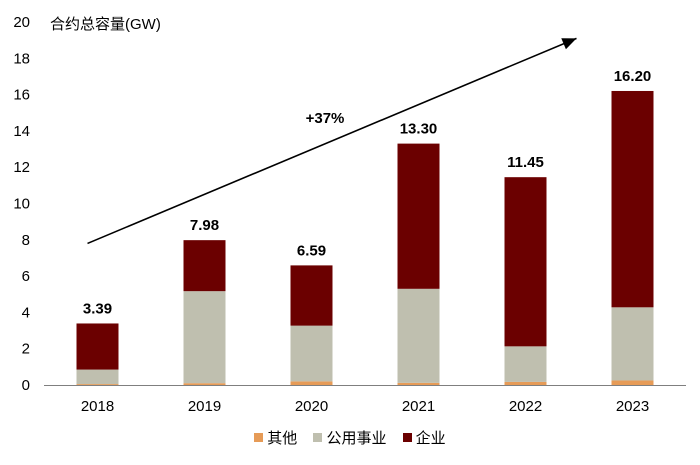 This screenshot has width=700, height=465. I want to click on bar-corporate-2019, so click(204, 266).